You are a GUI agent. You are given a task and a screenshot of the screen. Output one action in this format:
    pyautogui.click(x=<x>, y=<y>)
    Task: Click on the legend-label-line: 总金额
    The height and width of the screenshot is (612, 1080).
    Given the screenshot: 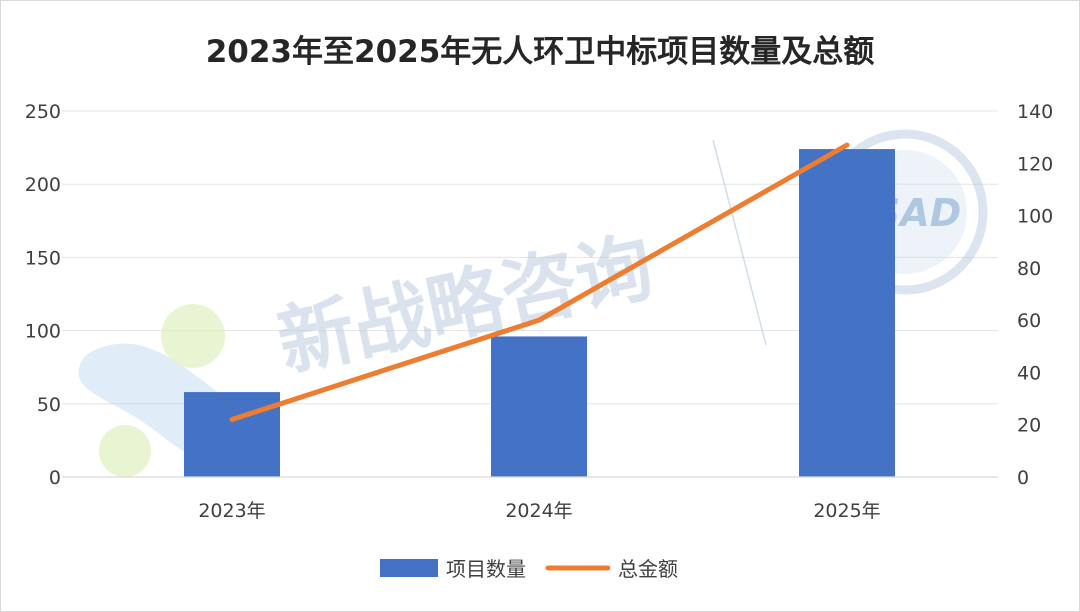 What is the action you would take?
    pyautogui.click(x=648, y=569)
    